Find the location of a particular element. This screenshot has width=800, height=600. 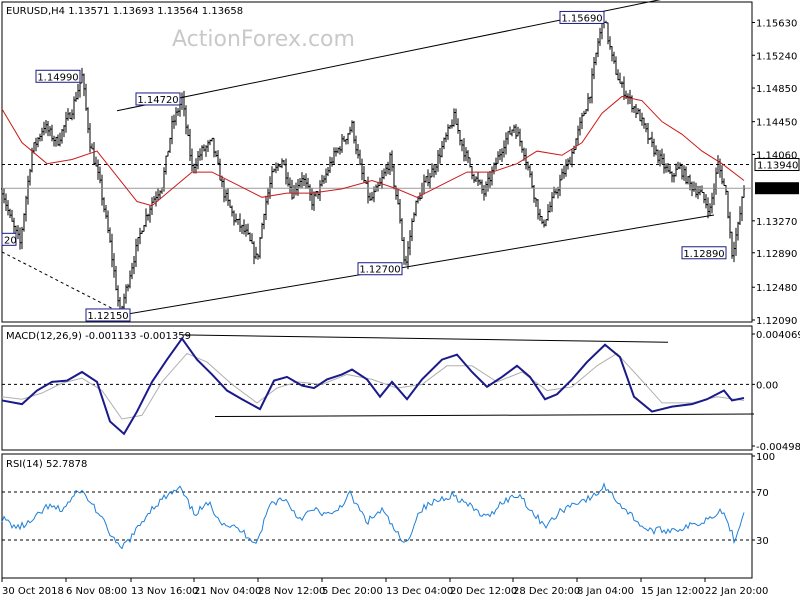

rsi-line is located at coordinates (373, 516).